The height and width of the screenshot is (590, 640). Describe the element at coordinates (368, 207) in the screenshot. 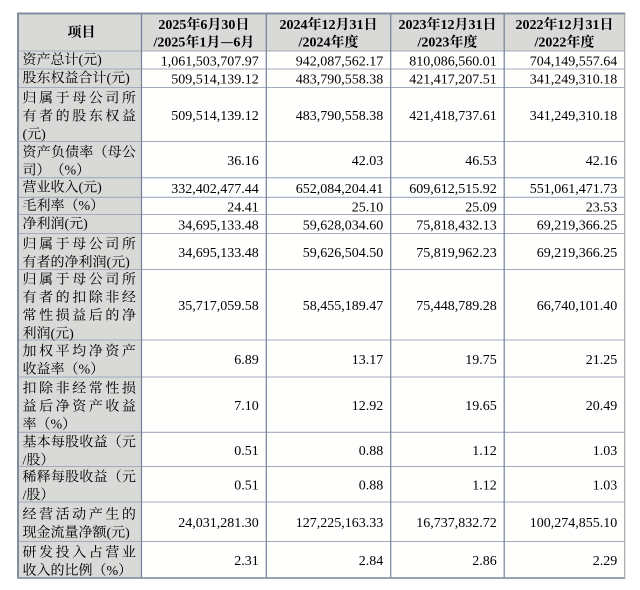

I see `svg-text: 25.10` at that location.